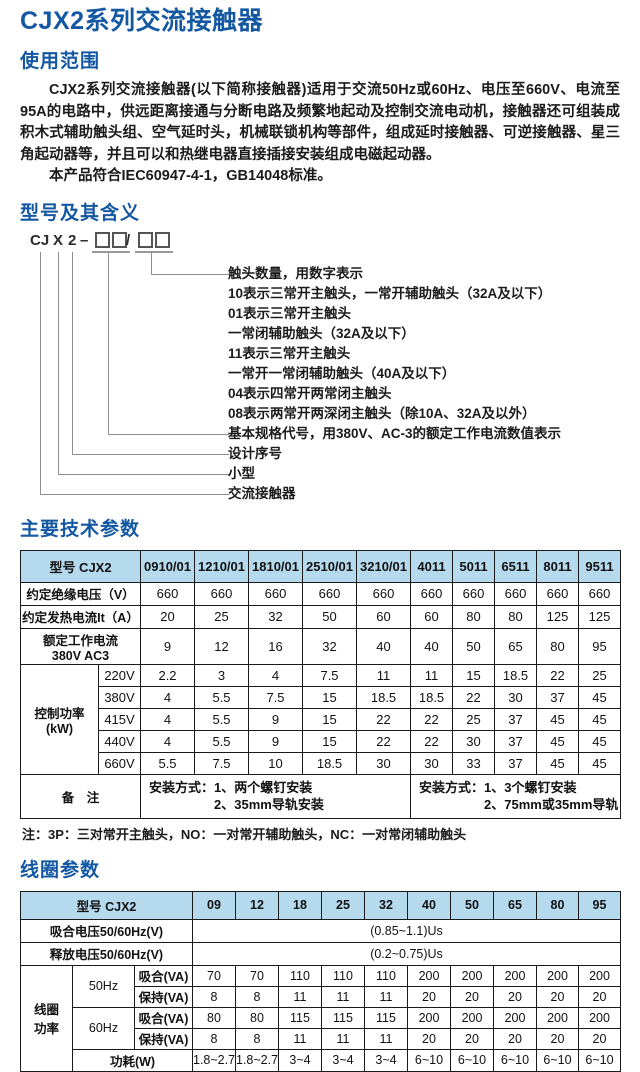 This screenshot has width=640, height=1072. What do you see at coordinates (390, 293) in the screenshot?
I see `model-label-line: 10表示三常开主触头，一常开辅助触头（32A及以下）` at bounding box center [390, 293].